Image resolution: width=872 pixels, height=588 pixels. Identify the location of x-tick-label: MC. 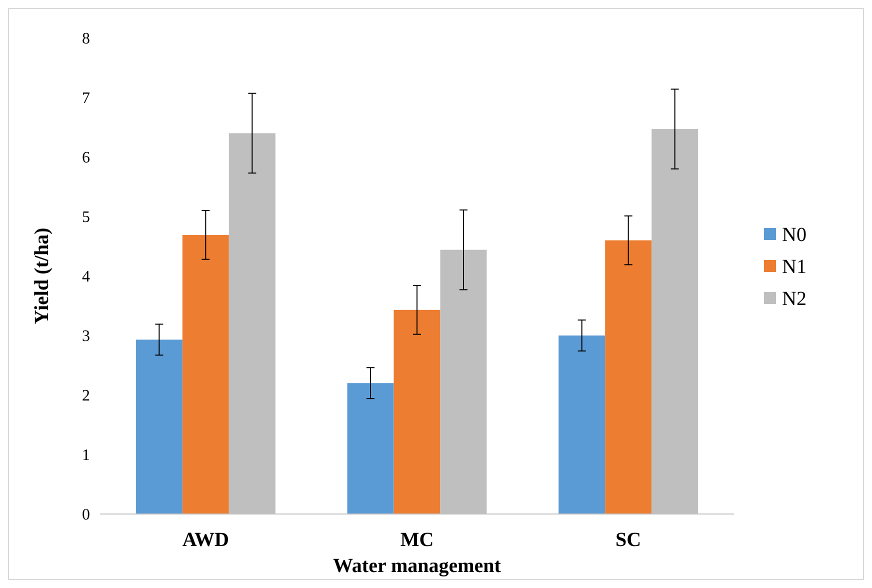
(417, 540).